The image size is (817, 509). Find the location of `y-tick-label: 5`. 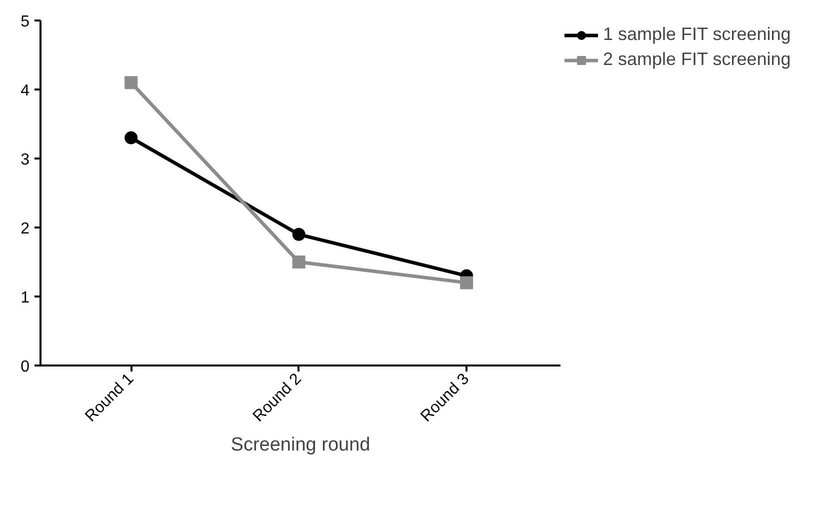

y-tick-label: 5 is located at coordinates (25, 22).